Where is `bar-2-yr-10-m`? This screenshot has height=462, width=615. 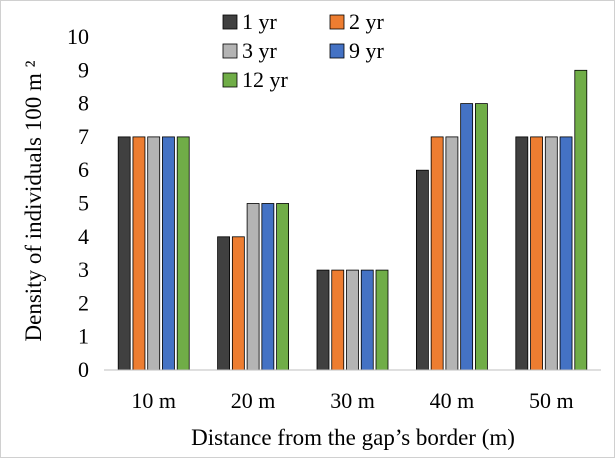
bar-2-yr-10-m is located at coordinates (139, 253).